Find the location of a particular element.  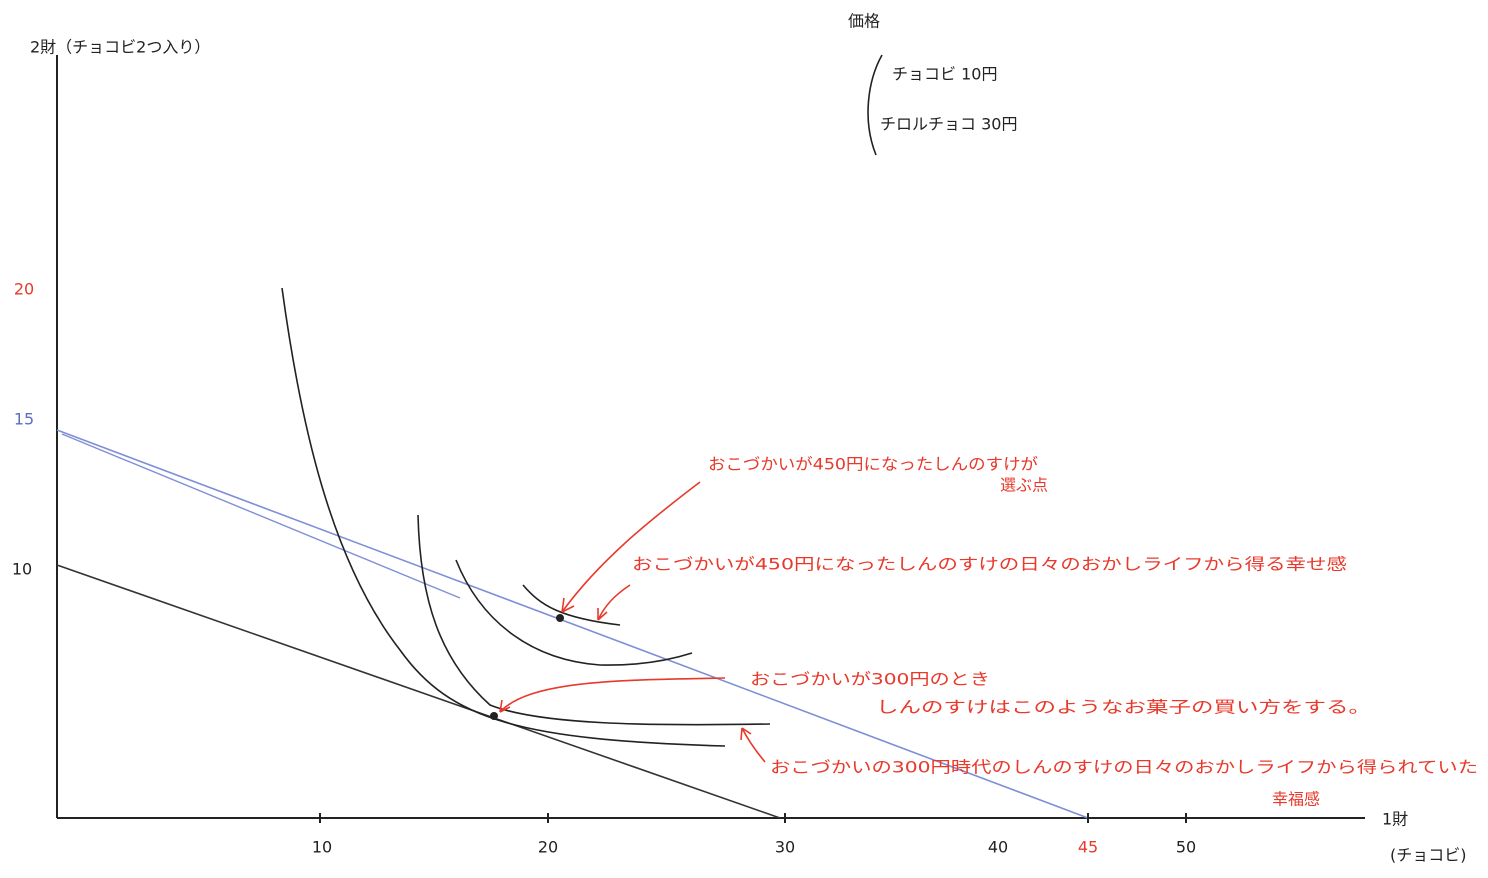

annotation: おこづかいが300円のとき is located at coordinates (870, 679).